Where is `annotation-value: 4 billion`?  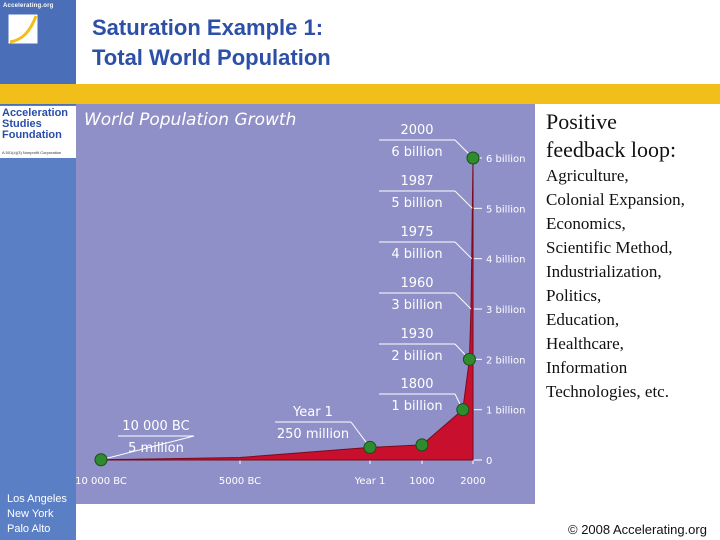
annotation-value: 4 billion is located at coordinates (416, 254).